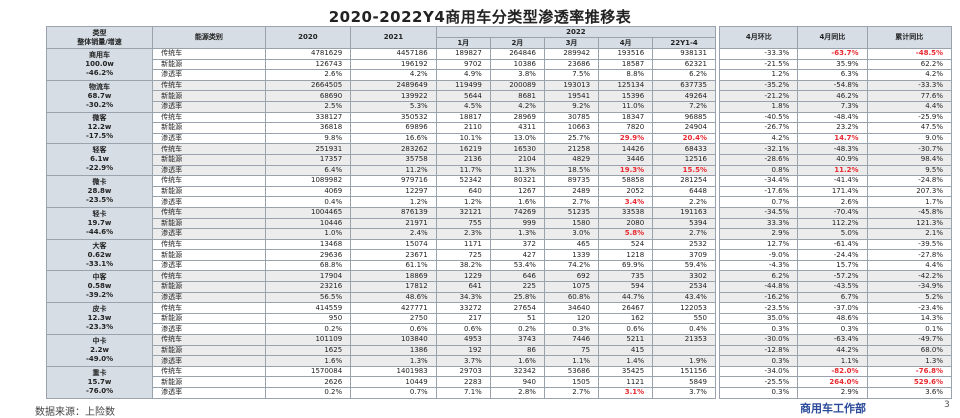 The width and height of the screenshot is (960, 418). Describe the element at coordinates (308, 64) in the screenshot. I see `cell-y2020: 126743` at that location.